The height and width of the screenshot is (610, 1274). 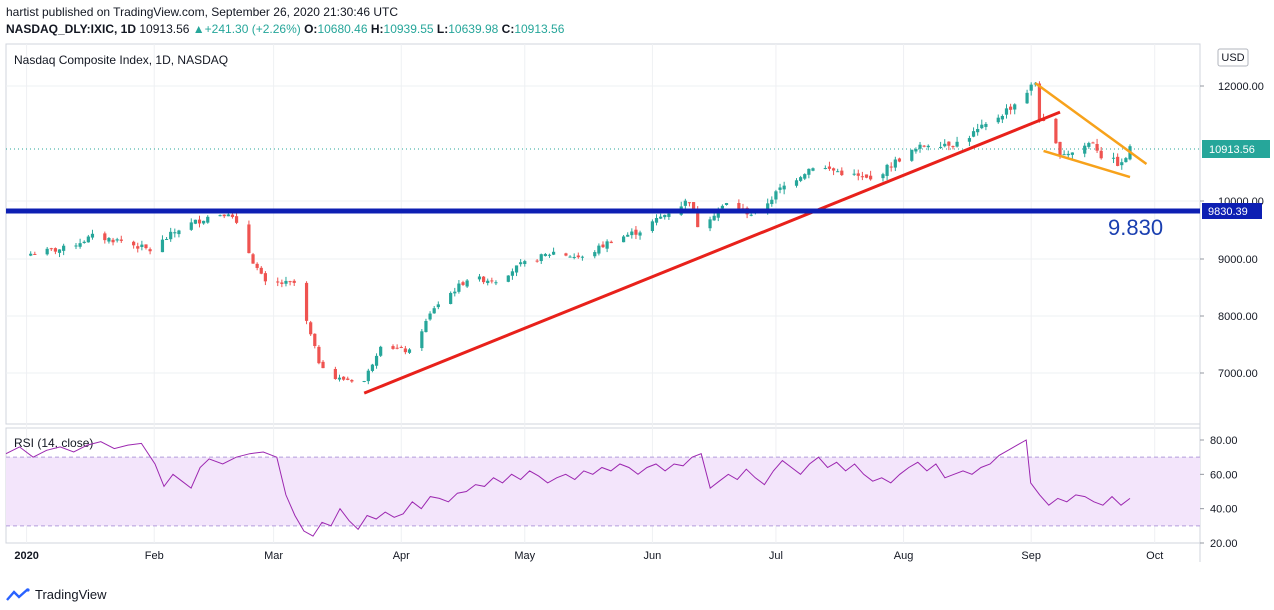 I want to click on rsi-axis-label: 60.00, so click(x=1224, y=475).